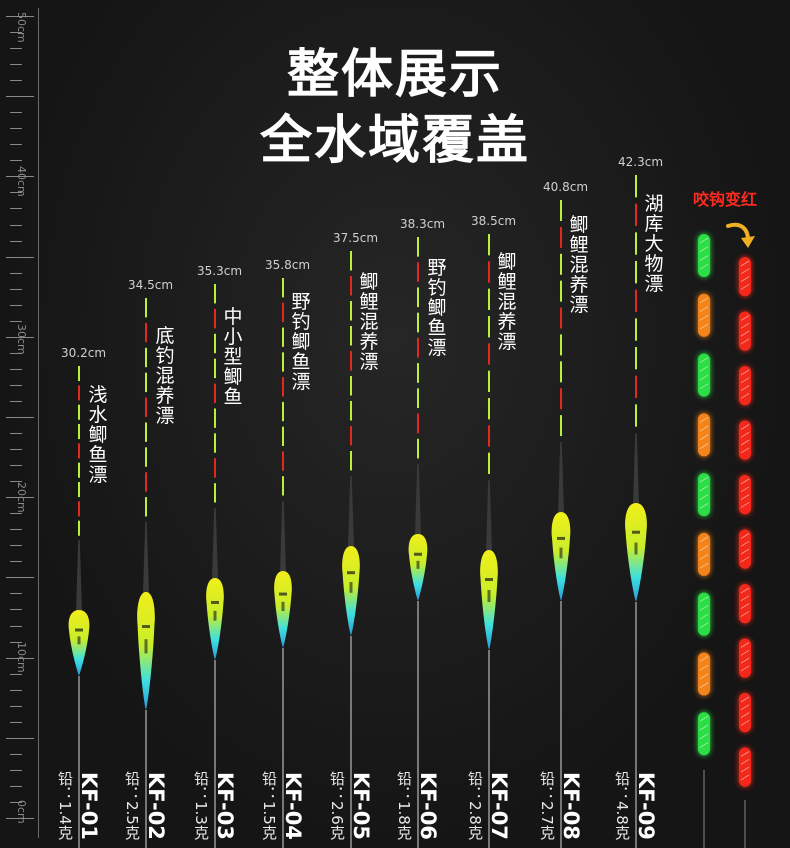 The height and width of the screenshot is (848, 790). Describe the element at coordinates (437, 308) in the screenshot. I see `float-name: 野钓鲫鱼漂` at that location.